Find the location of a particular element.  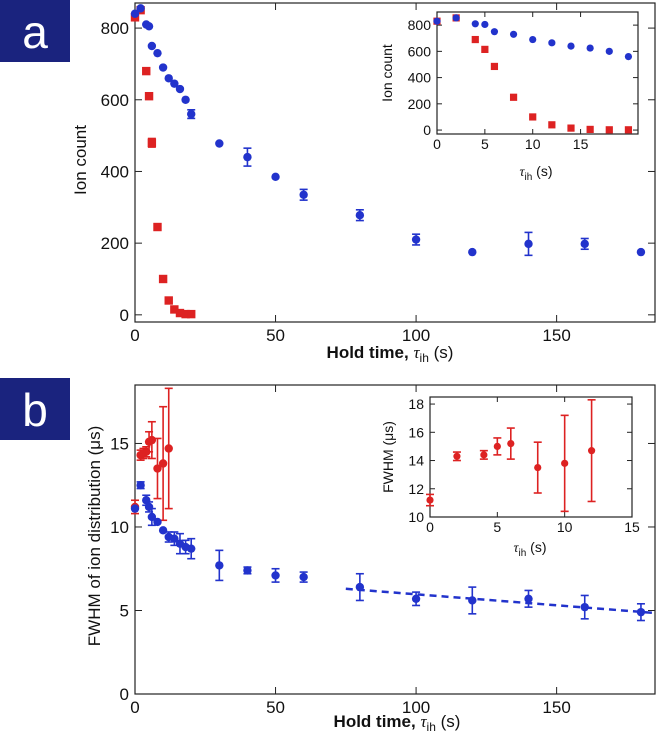

a-inset-yaxis-title: Ion count is located at coordinates (387, 73).